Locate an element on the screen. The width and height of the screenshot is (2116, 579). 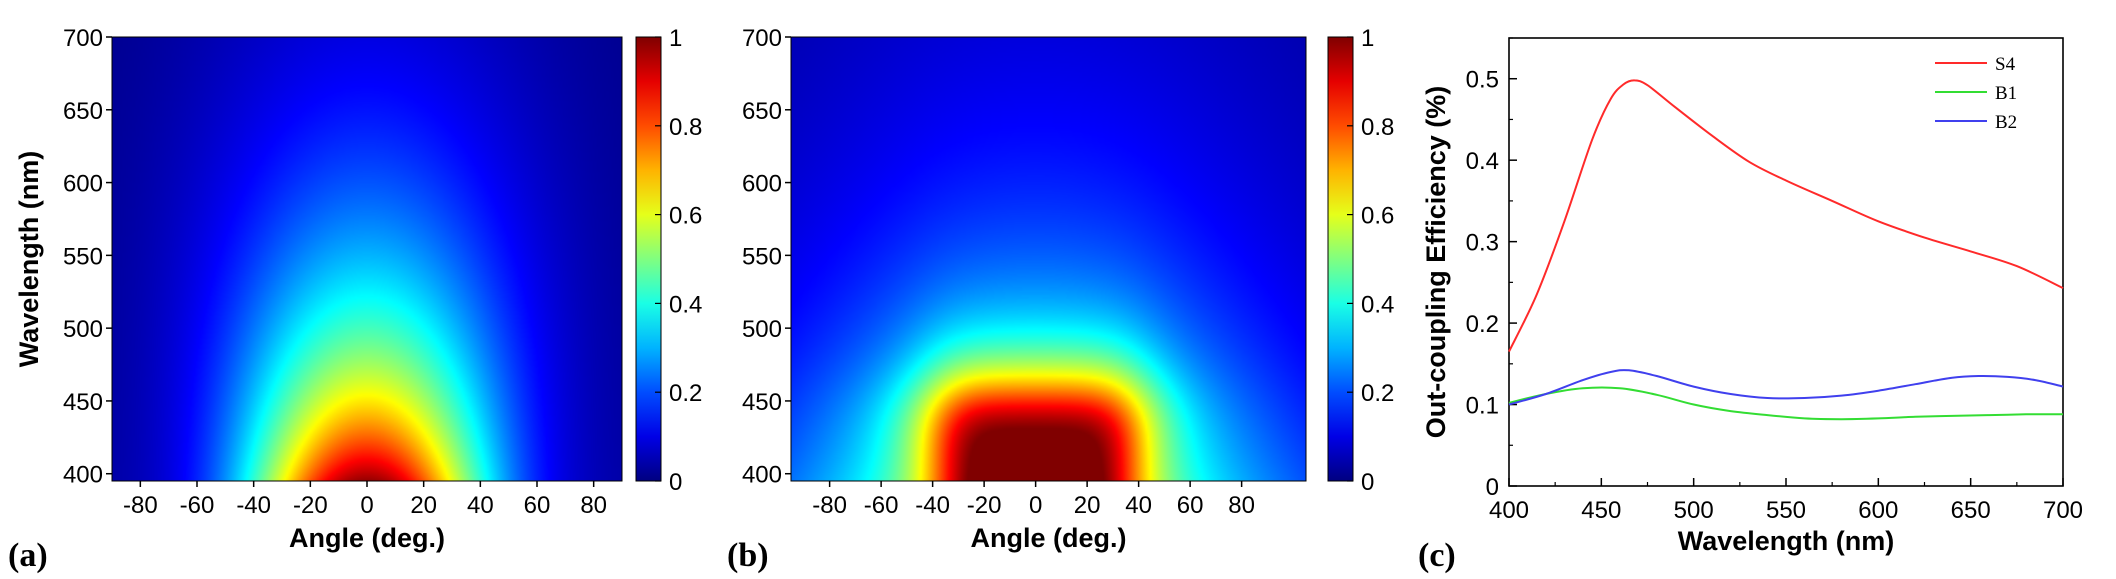
panel-label: (b) is located at coordinates (748, 555).